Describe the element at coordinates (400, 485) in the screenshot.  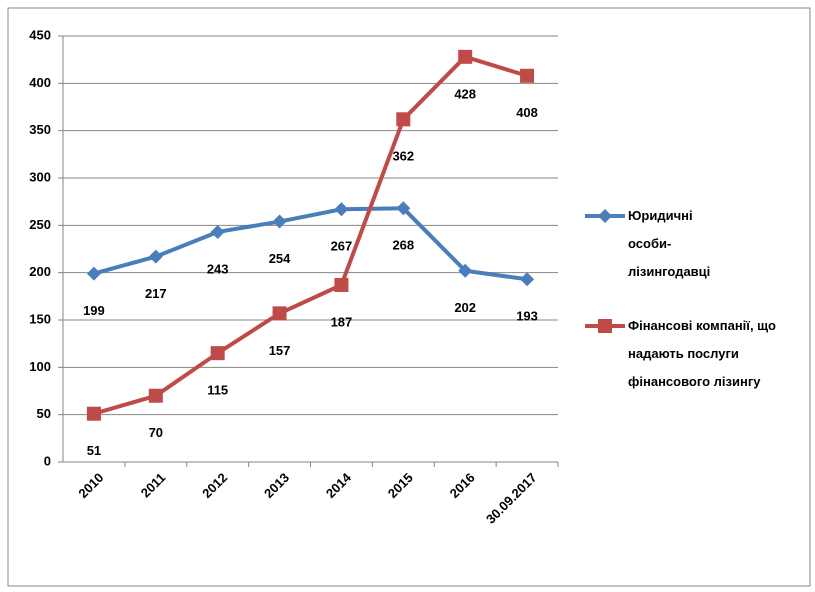
I see `x-tick-label: 2015` at that location.